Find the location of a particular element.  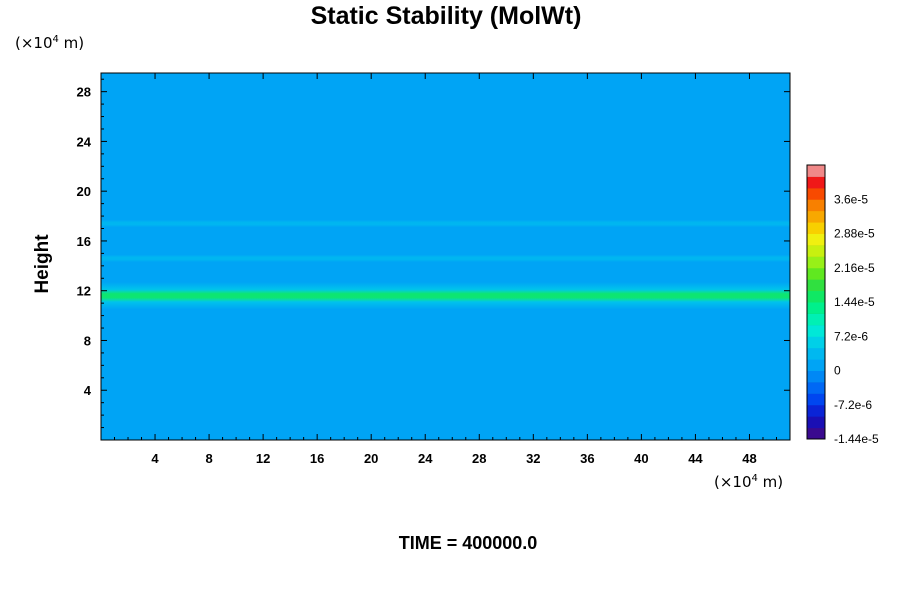

y-tick-label: 24 is located at coordinates (84, 141).